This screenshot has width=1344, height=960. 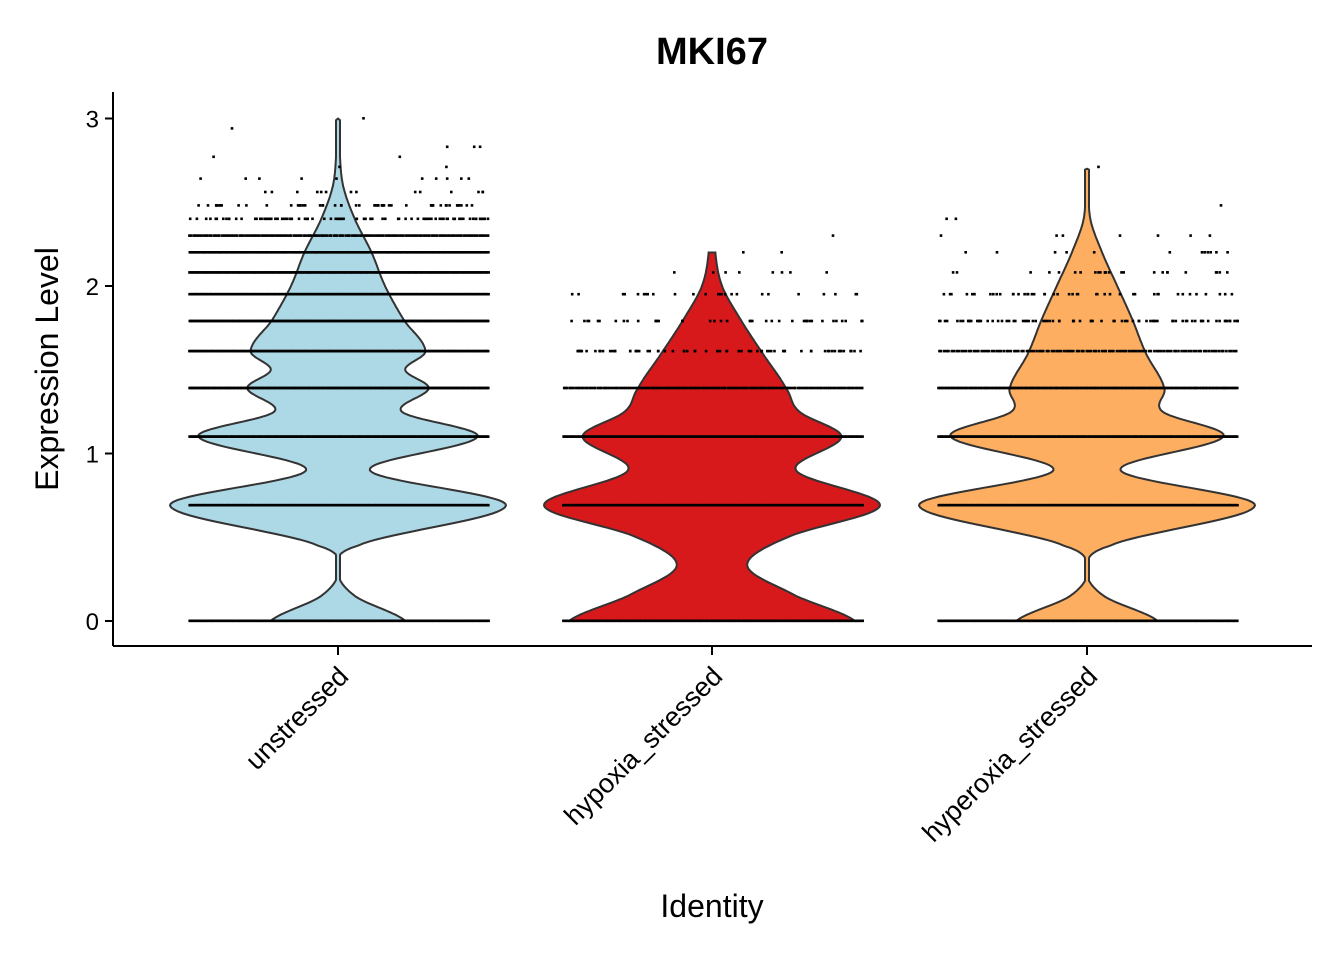 I want to click on violin-hyperoxia_stressed, so click(x=1087, y=394).